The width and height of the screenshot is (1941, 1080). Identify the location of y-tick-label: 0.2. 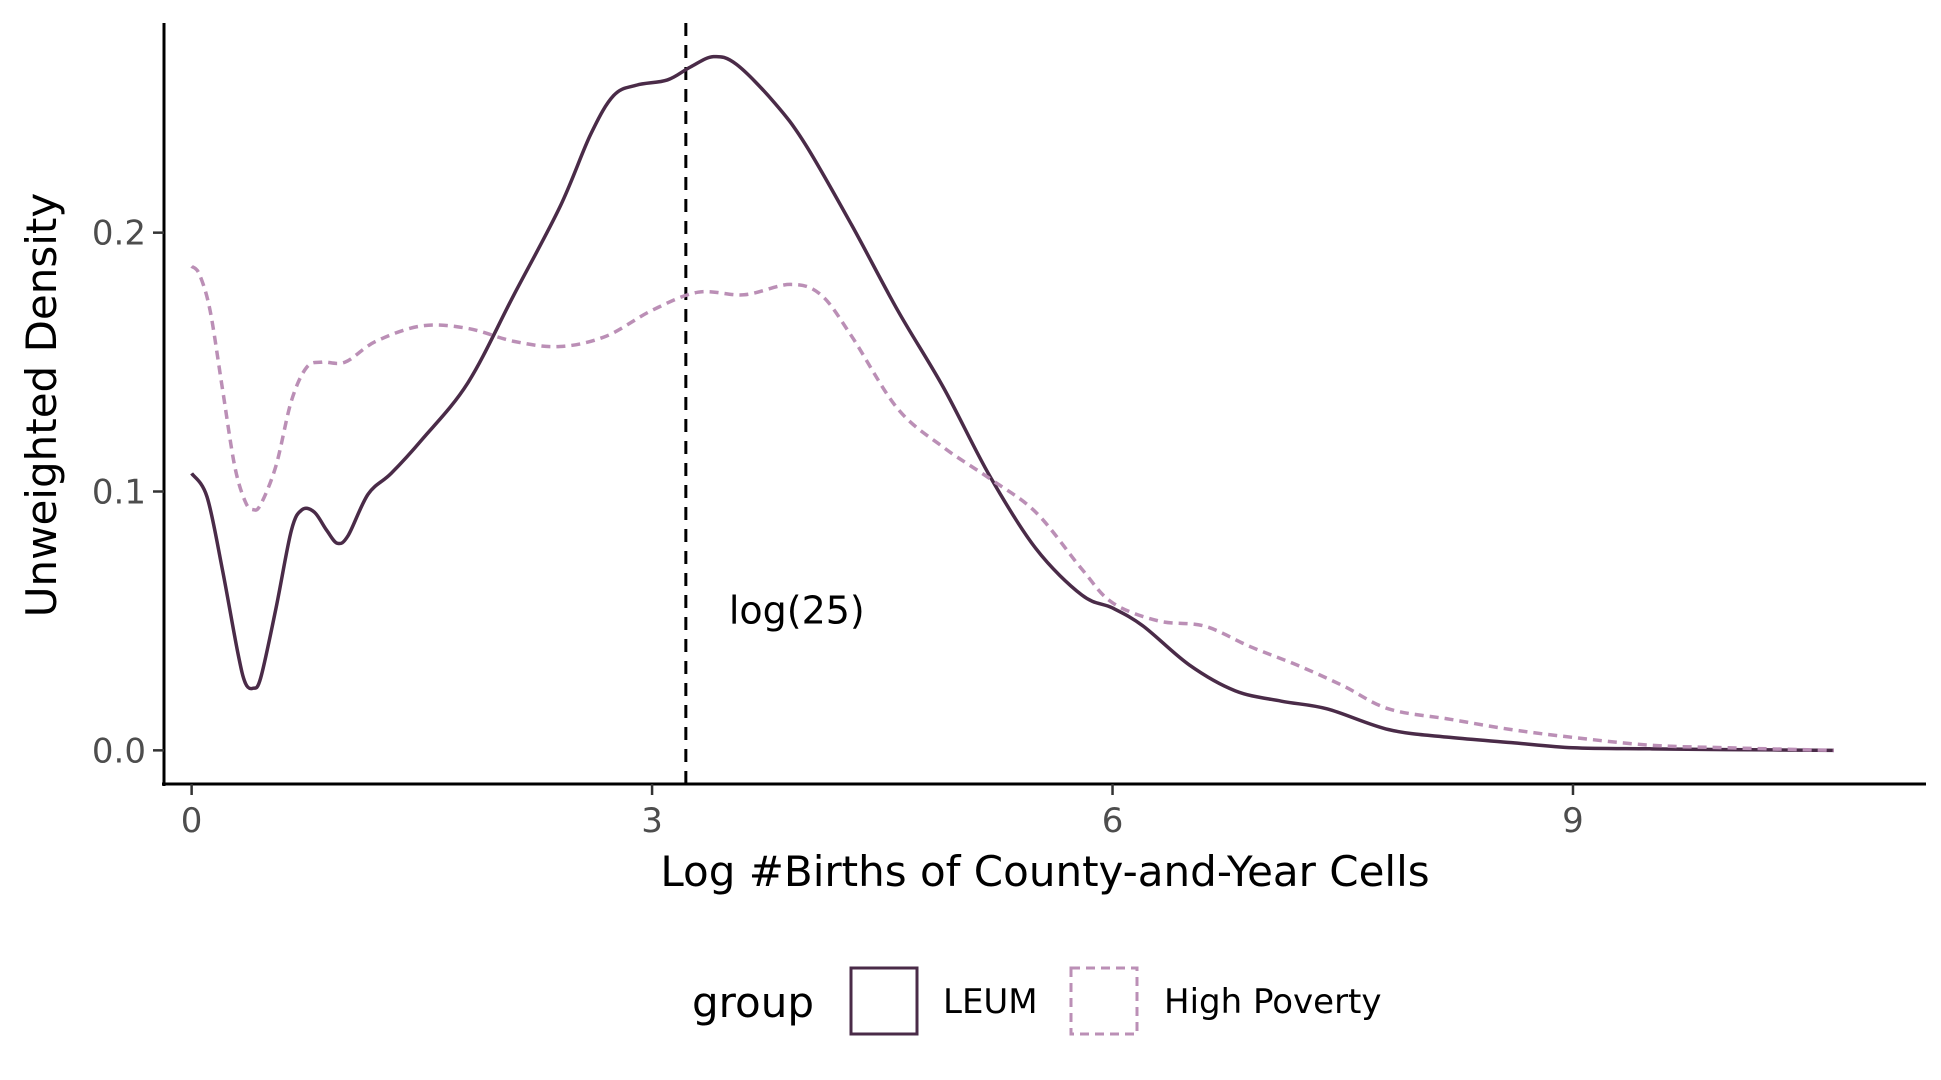
(119, 234).